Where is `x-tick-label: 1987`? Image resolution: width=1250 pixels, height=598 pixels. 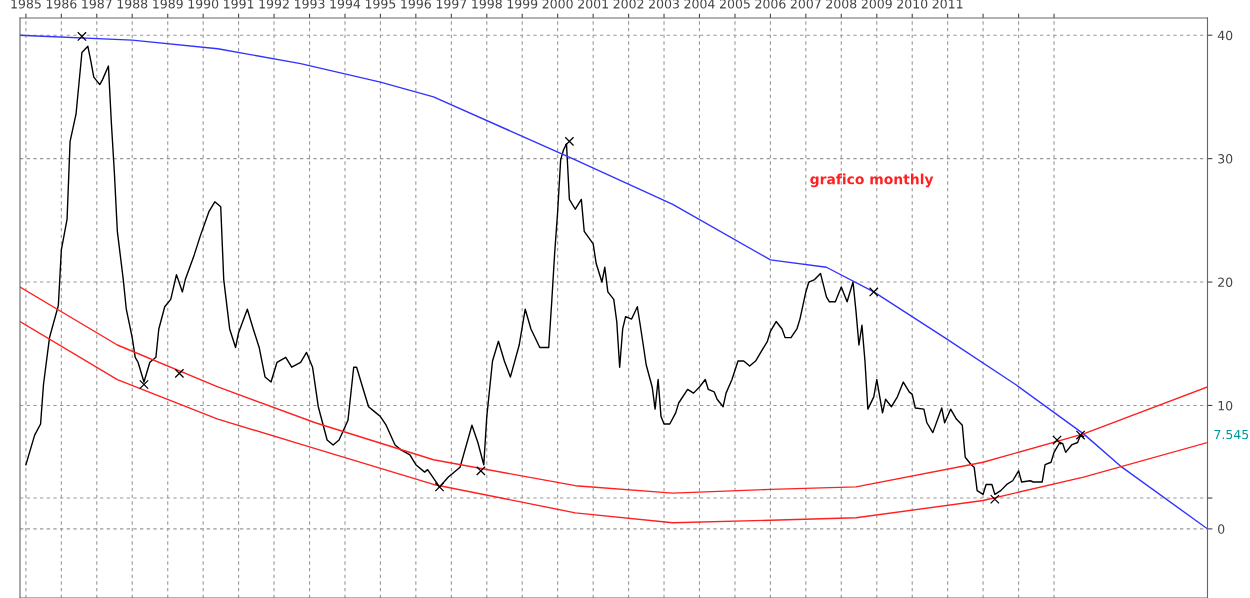
x-tick-label: 1987 is located at coordinates (97, 4).